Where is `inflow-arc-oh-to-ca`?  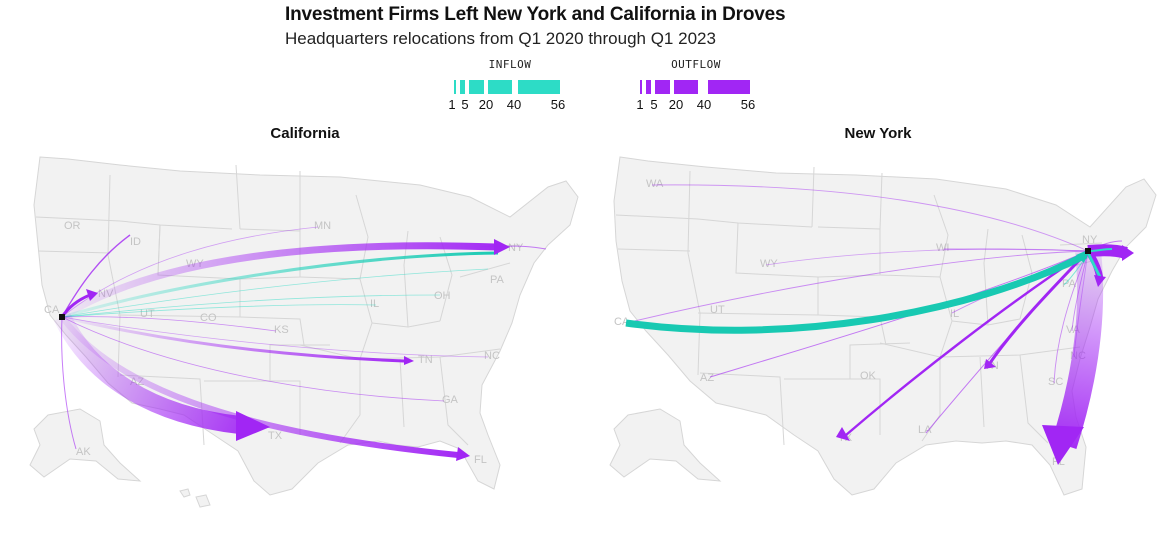 inflow-arc-oh-to-ca is located at coordinates (251, 306).